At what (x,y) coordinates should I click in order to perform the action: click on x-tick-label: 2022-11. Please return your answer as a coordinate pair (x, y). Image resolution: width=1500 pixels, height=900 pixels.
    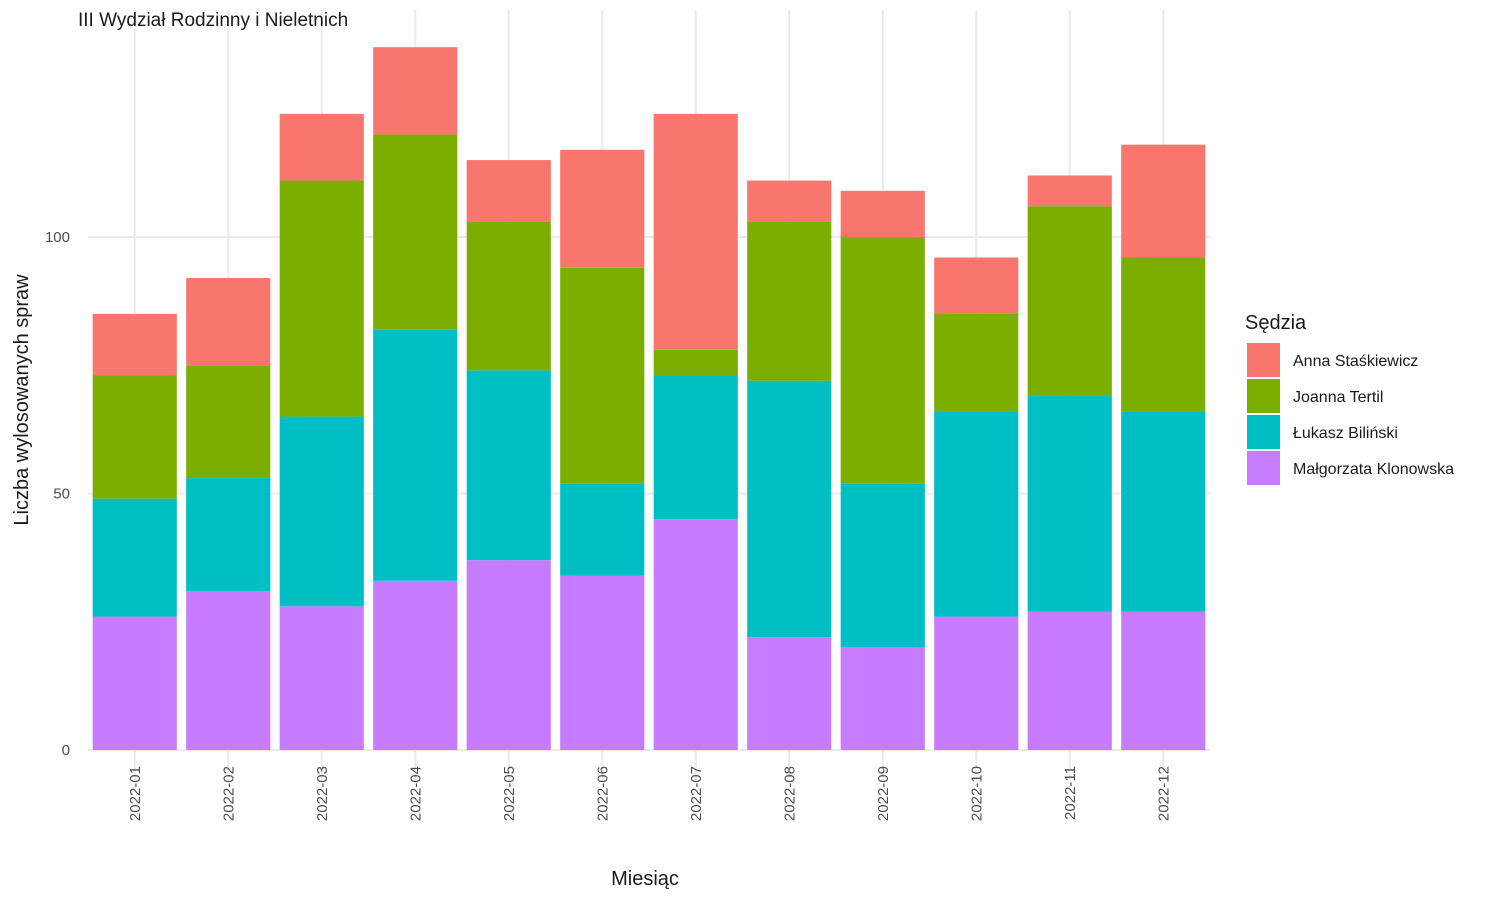
    Looking at the image, I should click on (1070, 793).